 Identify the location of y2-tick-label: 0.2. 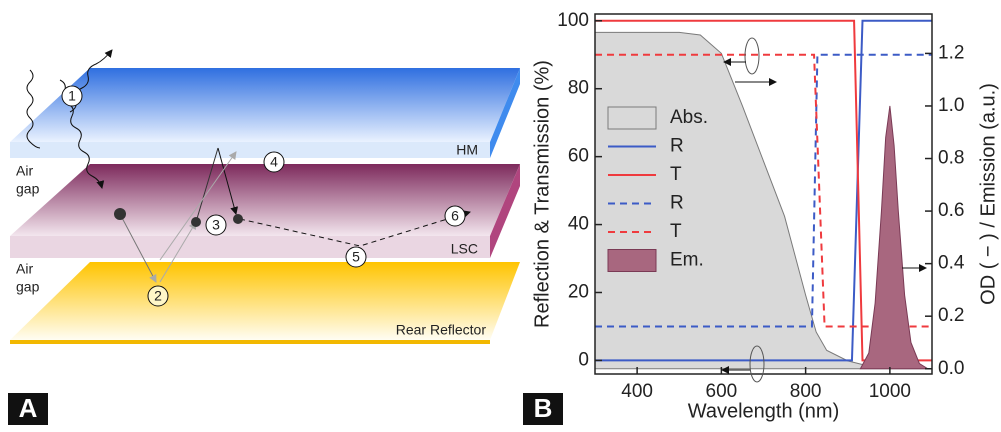
(951, 315).